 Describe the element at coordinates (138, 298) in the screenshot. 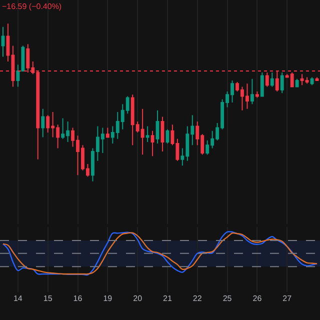

I see `x-tick-label: 20` at that location.